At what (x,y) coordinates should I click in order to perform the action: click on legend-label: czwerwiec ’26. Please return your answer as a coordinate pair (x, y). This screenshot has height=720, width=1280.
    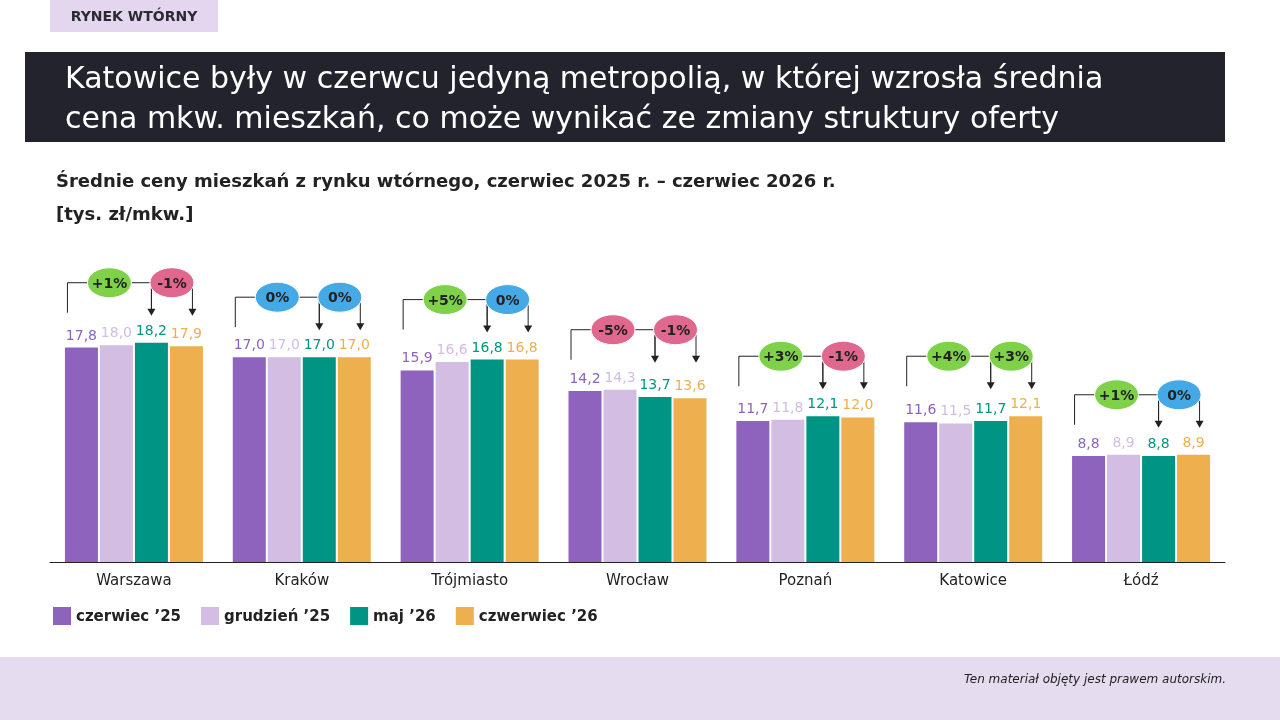
    Looking at the image, I should click on (538, 616).